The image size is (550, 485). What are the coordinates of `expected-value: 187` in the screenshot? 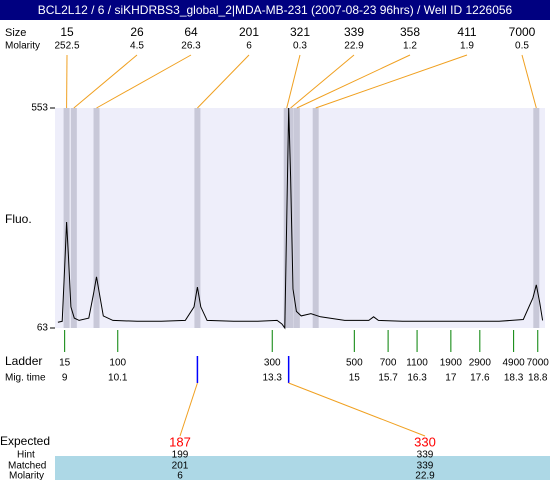 It's located at (180, 441).